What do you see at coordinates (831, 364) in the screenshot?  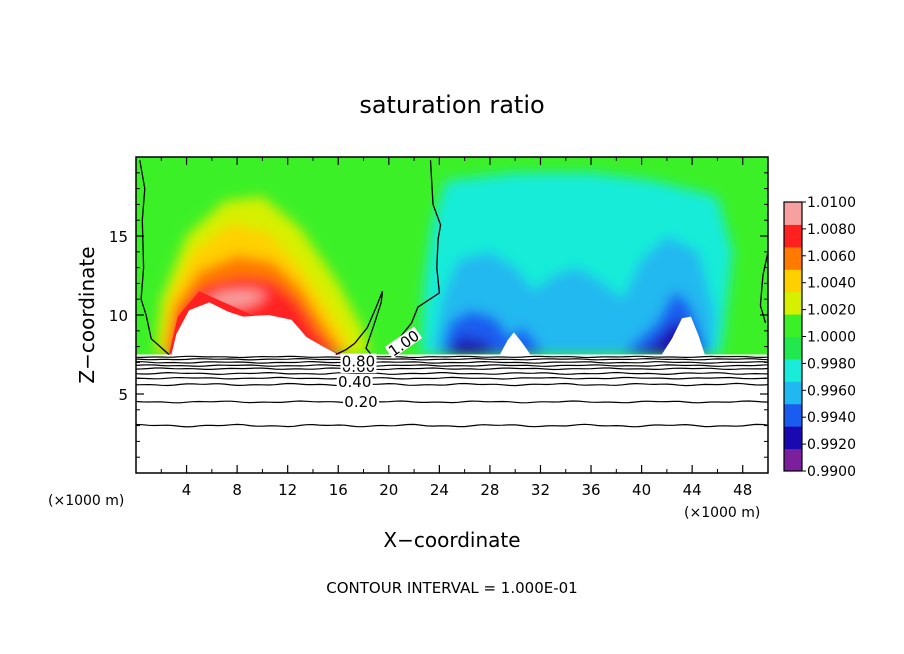 I see `colorbar-label-4: 0.9980` at bounding box center [831, 364].